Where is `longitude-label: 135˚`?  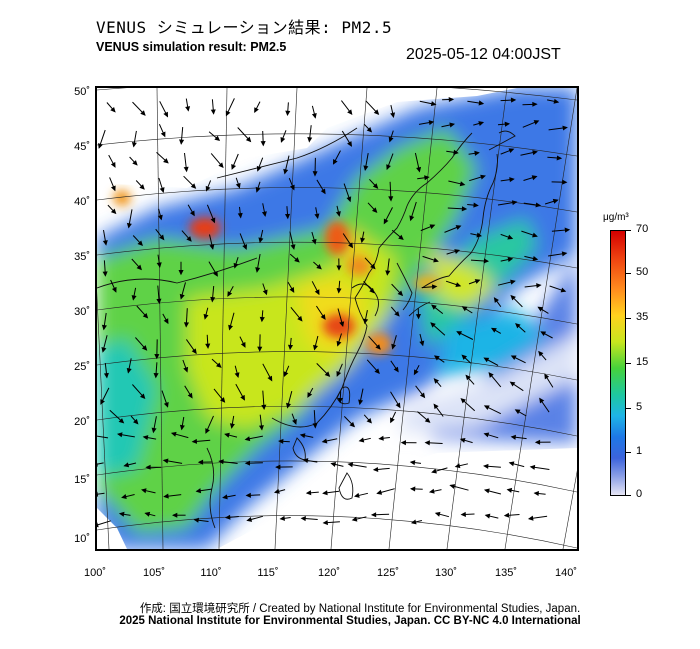
longitude-label: 135˚ is located at coordinates (506, 573).